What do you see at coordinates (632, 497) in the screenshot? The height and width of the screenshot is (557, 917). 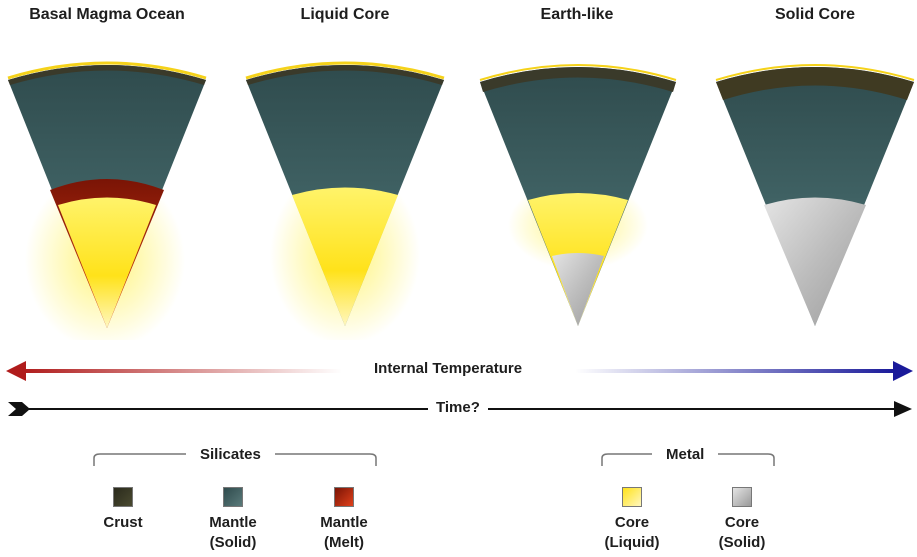 I see `swatch-core-liquid` at bounding box center [632, 497].